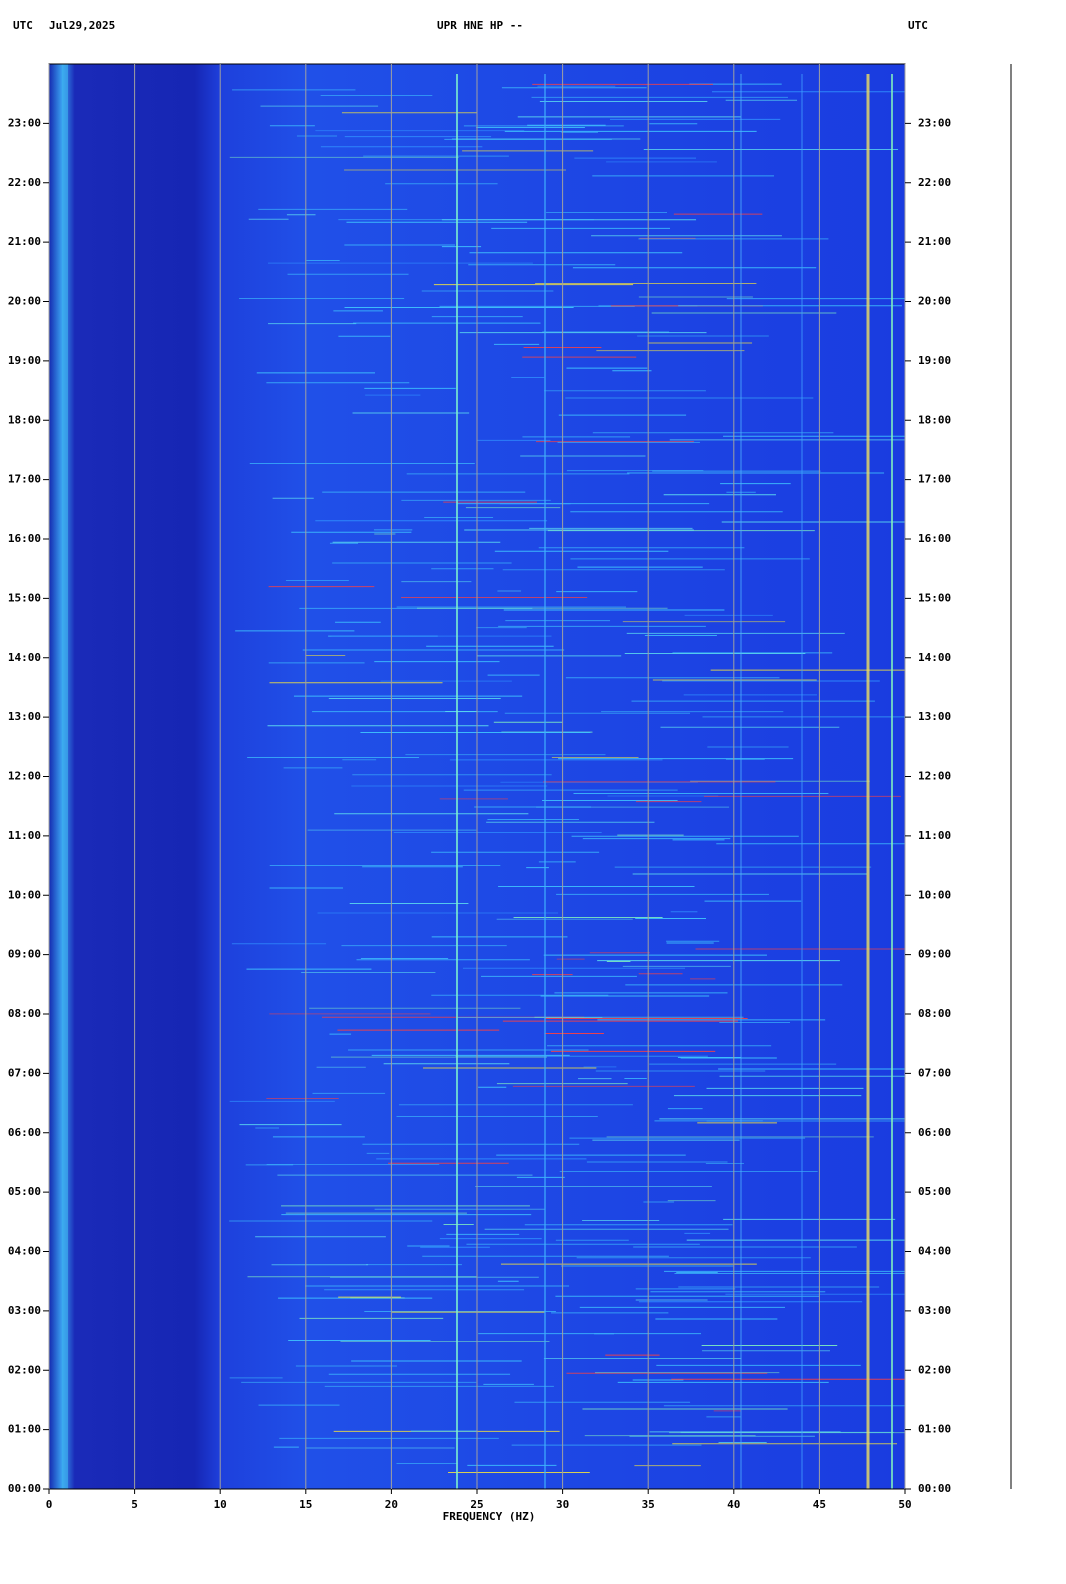 The height and width of the screenshot is (1584, 1066). What do you see at coordinates (819, 1504) in the screenshot?
I see `x-tick-label: 45` at bounding box center [819, 1504].